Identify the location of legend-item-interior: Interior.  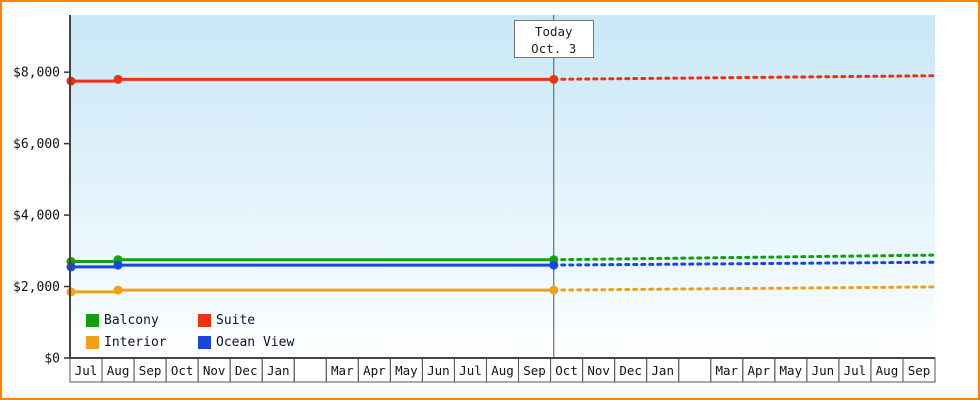
(142, 342).